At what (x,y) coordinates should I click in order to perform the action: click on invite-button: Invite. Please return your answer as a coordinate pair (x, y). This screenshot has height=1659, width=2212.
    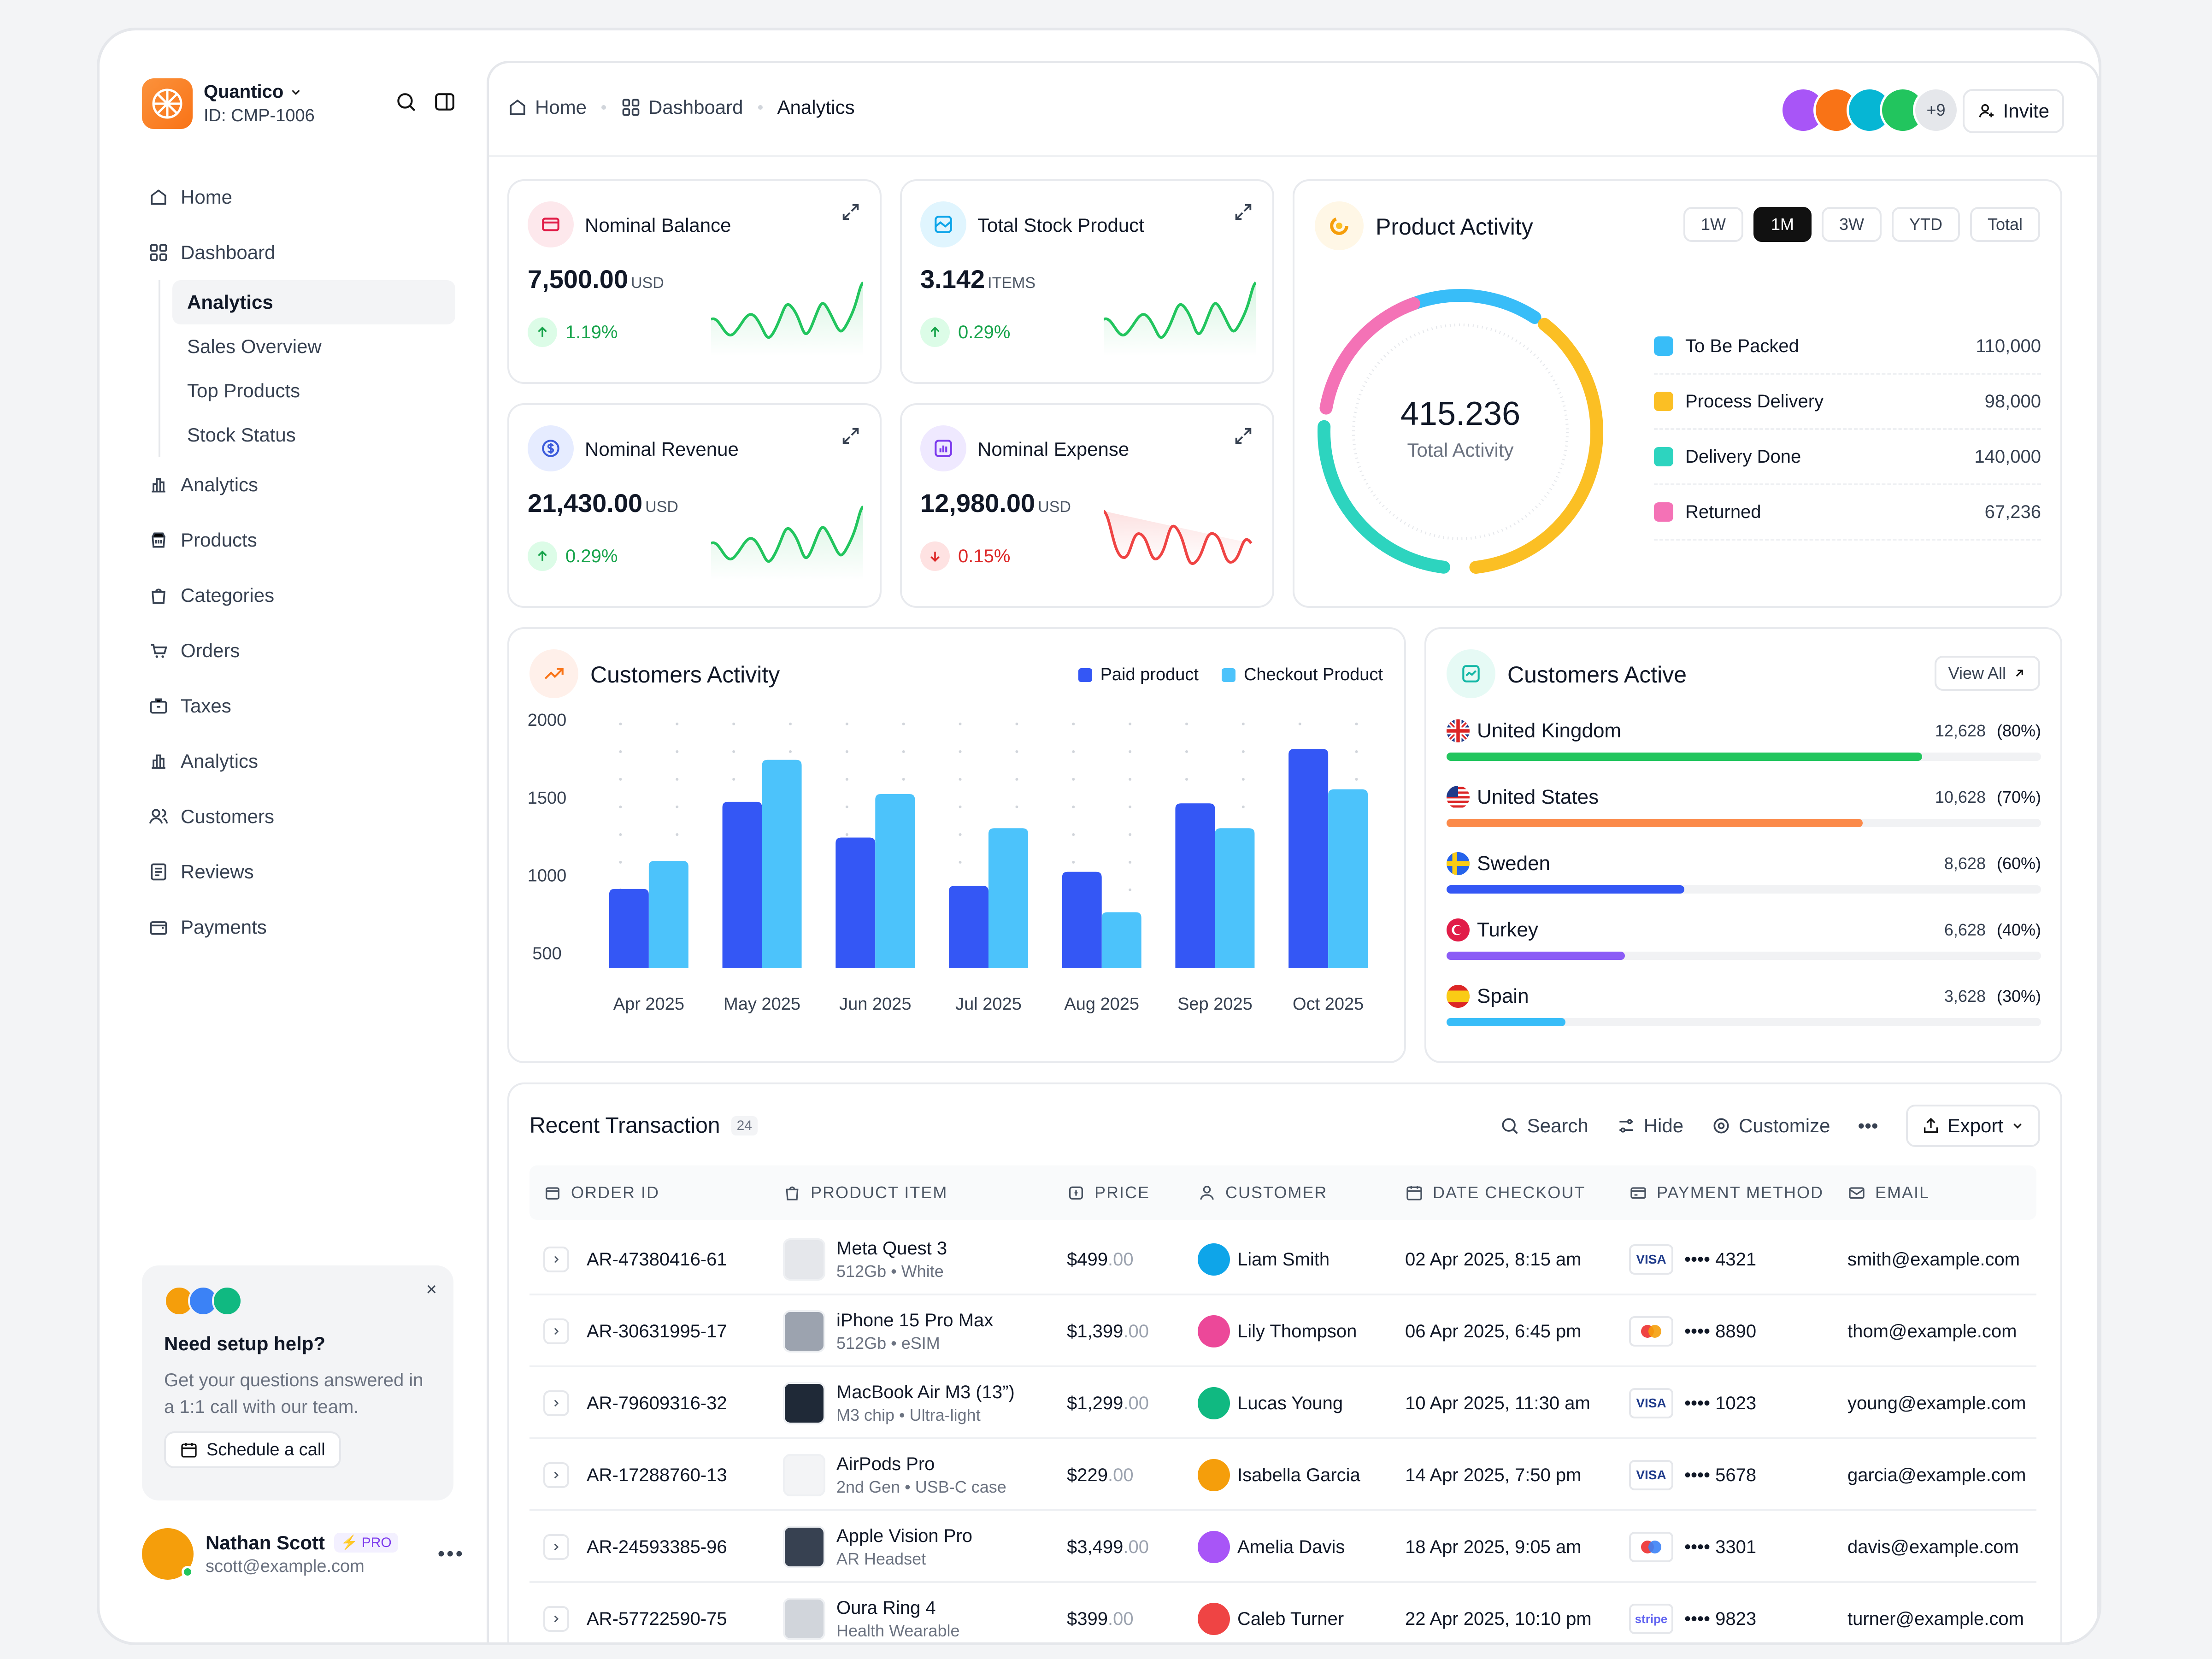
    Looking at the image, I should click on (2013, 111).